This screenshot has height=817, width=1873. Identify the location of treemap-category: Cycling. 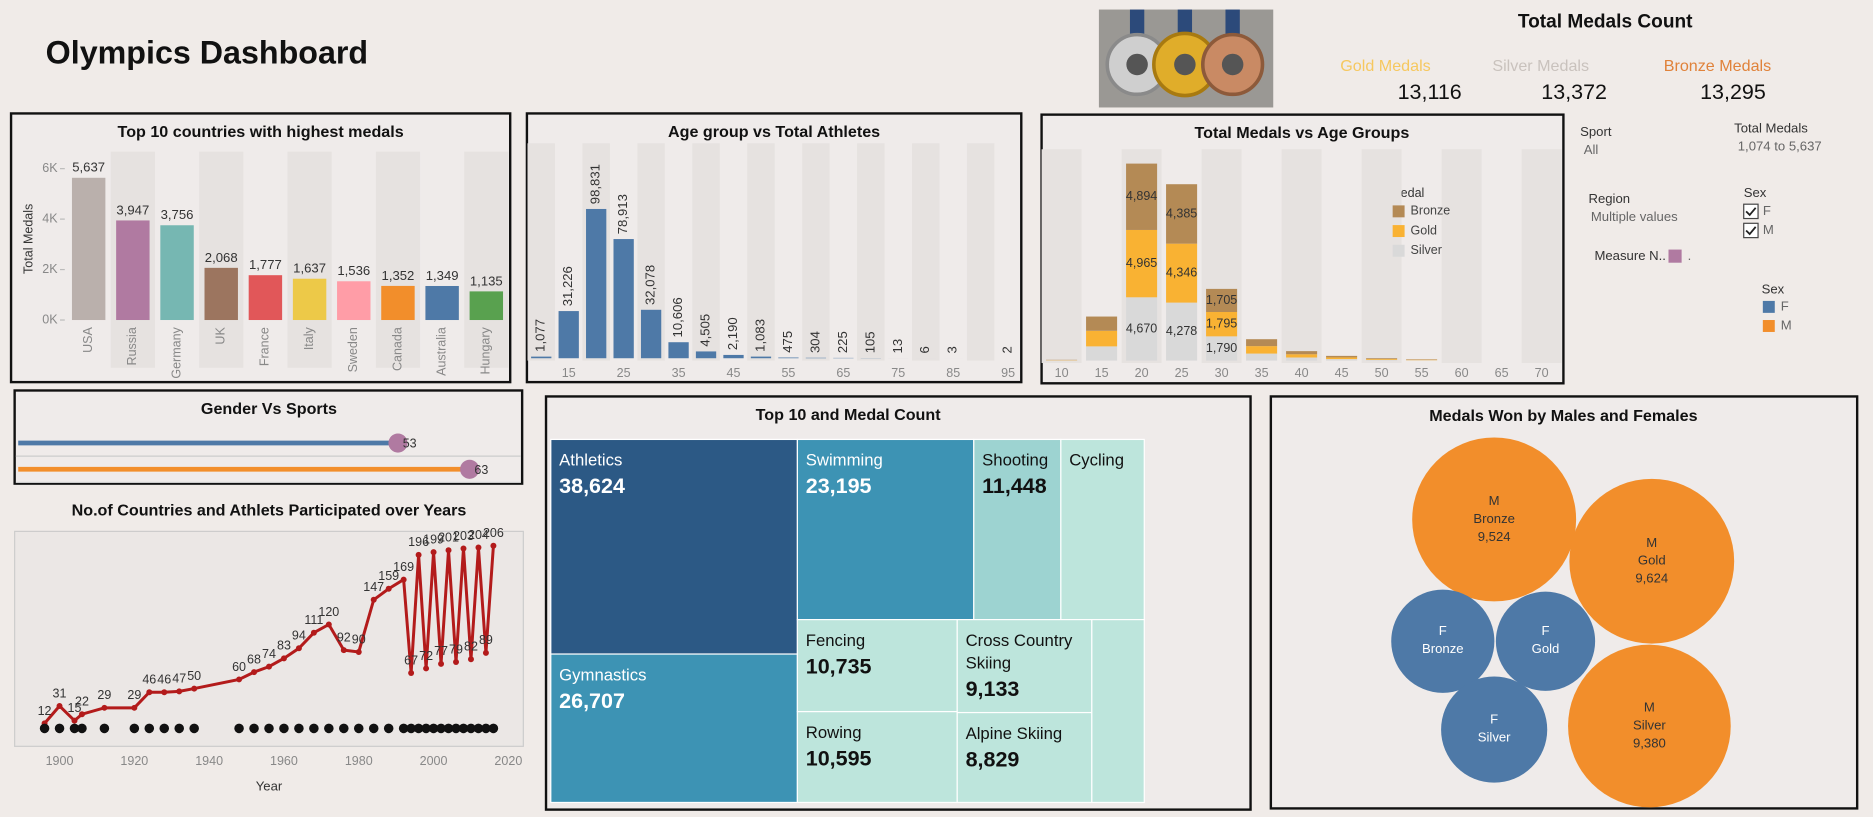
(1102, 460).